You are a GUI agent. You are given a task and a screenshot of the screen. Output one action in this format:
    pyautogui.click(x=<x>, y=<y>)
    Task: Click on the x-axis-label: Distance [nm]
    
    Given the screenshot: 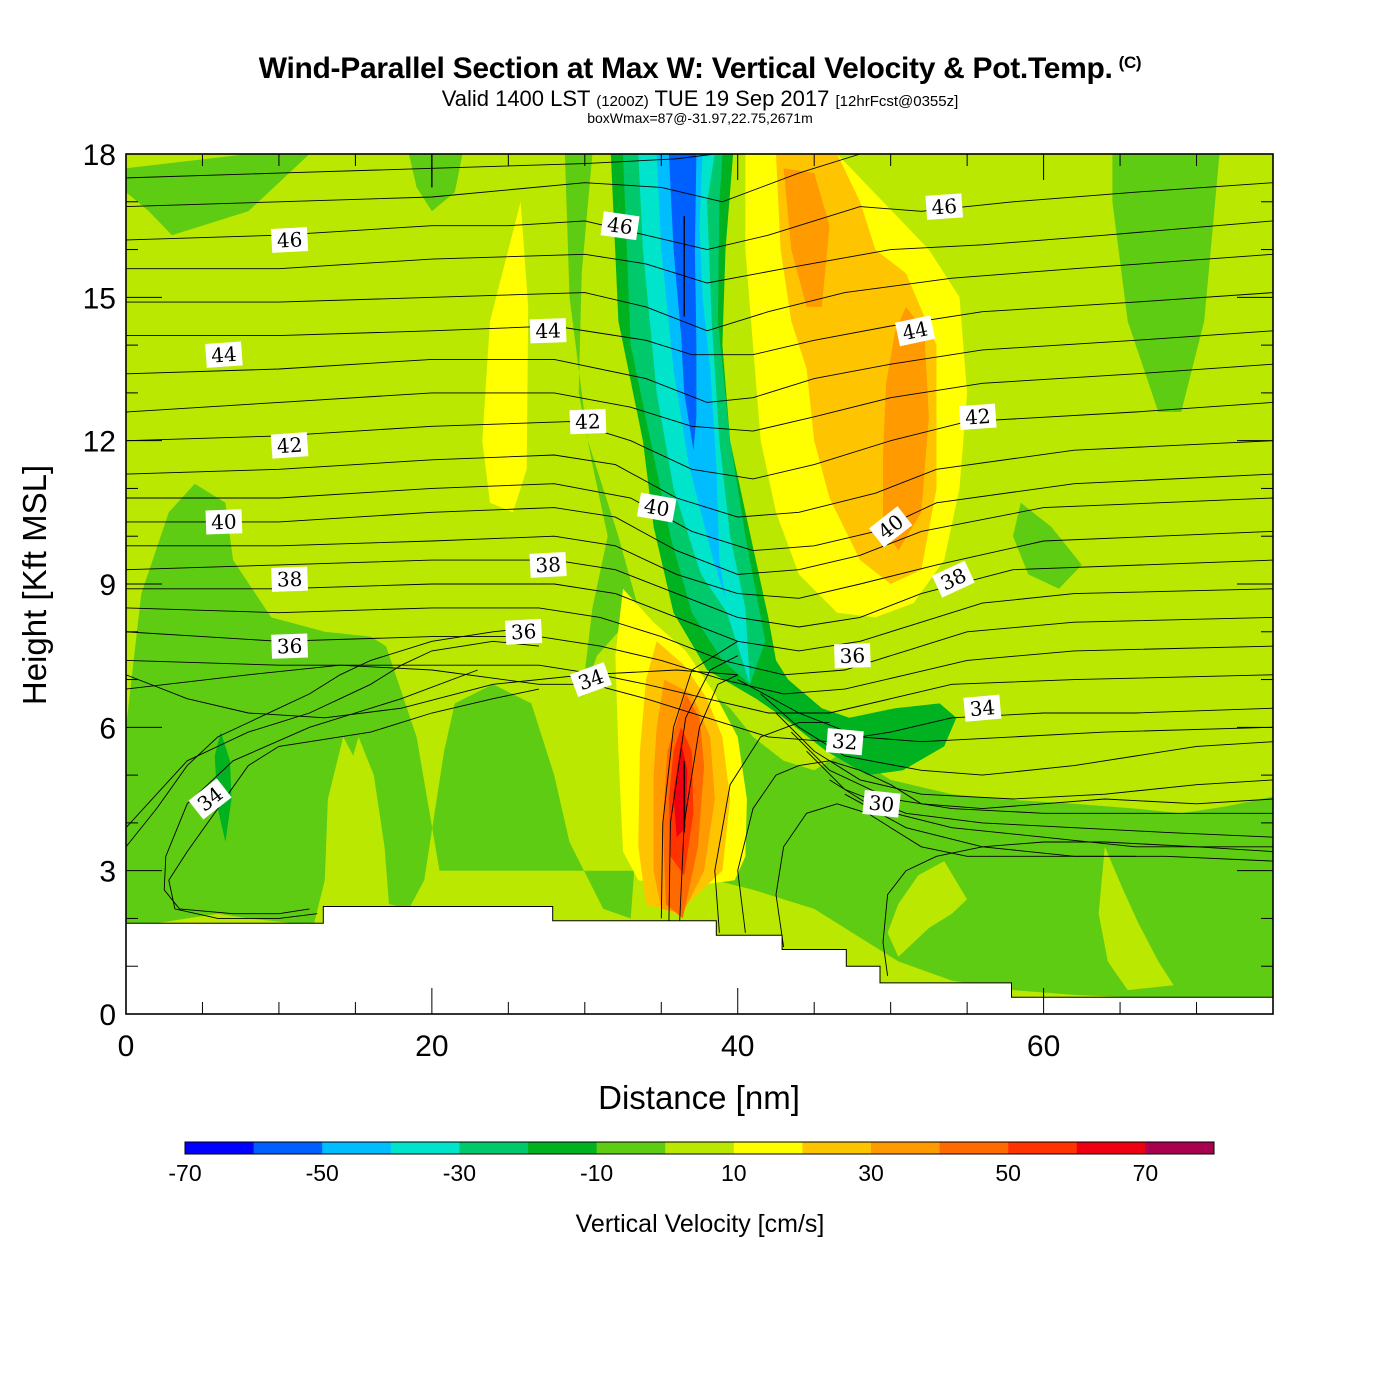 What is the action you would take?
    pyautogui.click(x=699, y=1097)
    